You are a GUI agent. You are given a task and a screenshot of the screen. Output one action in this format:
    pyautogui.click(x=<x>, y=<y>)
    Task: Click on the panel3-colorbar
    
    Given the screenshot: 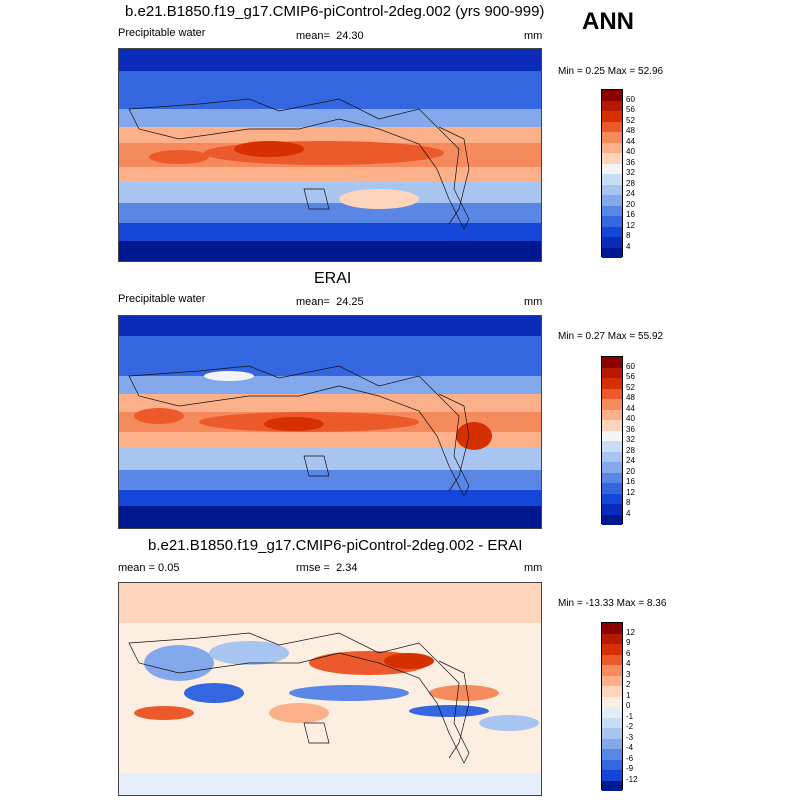 What is the action you would take?
    pyautogui.click(x=612, y=706)
    